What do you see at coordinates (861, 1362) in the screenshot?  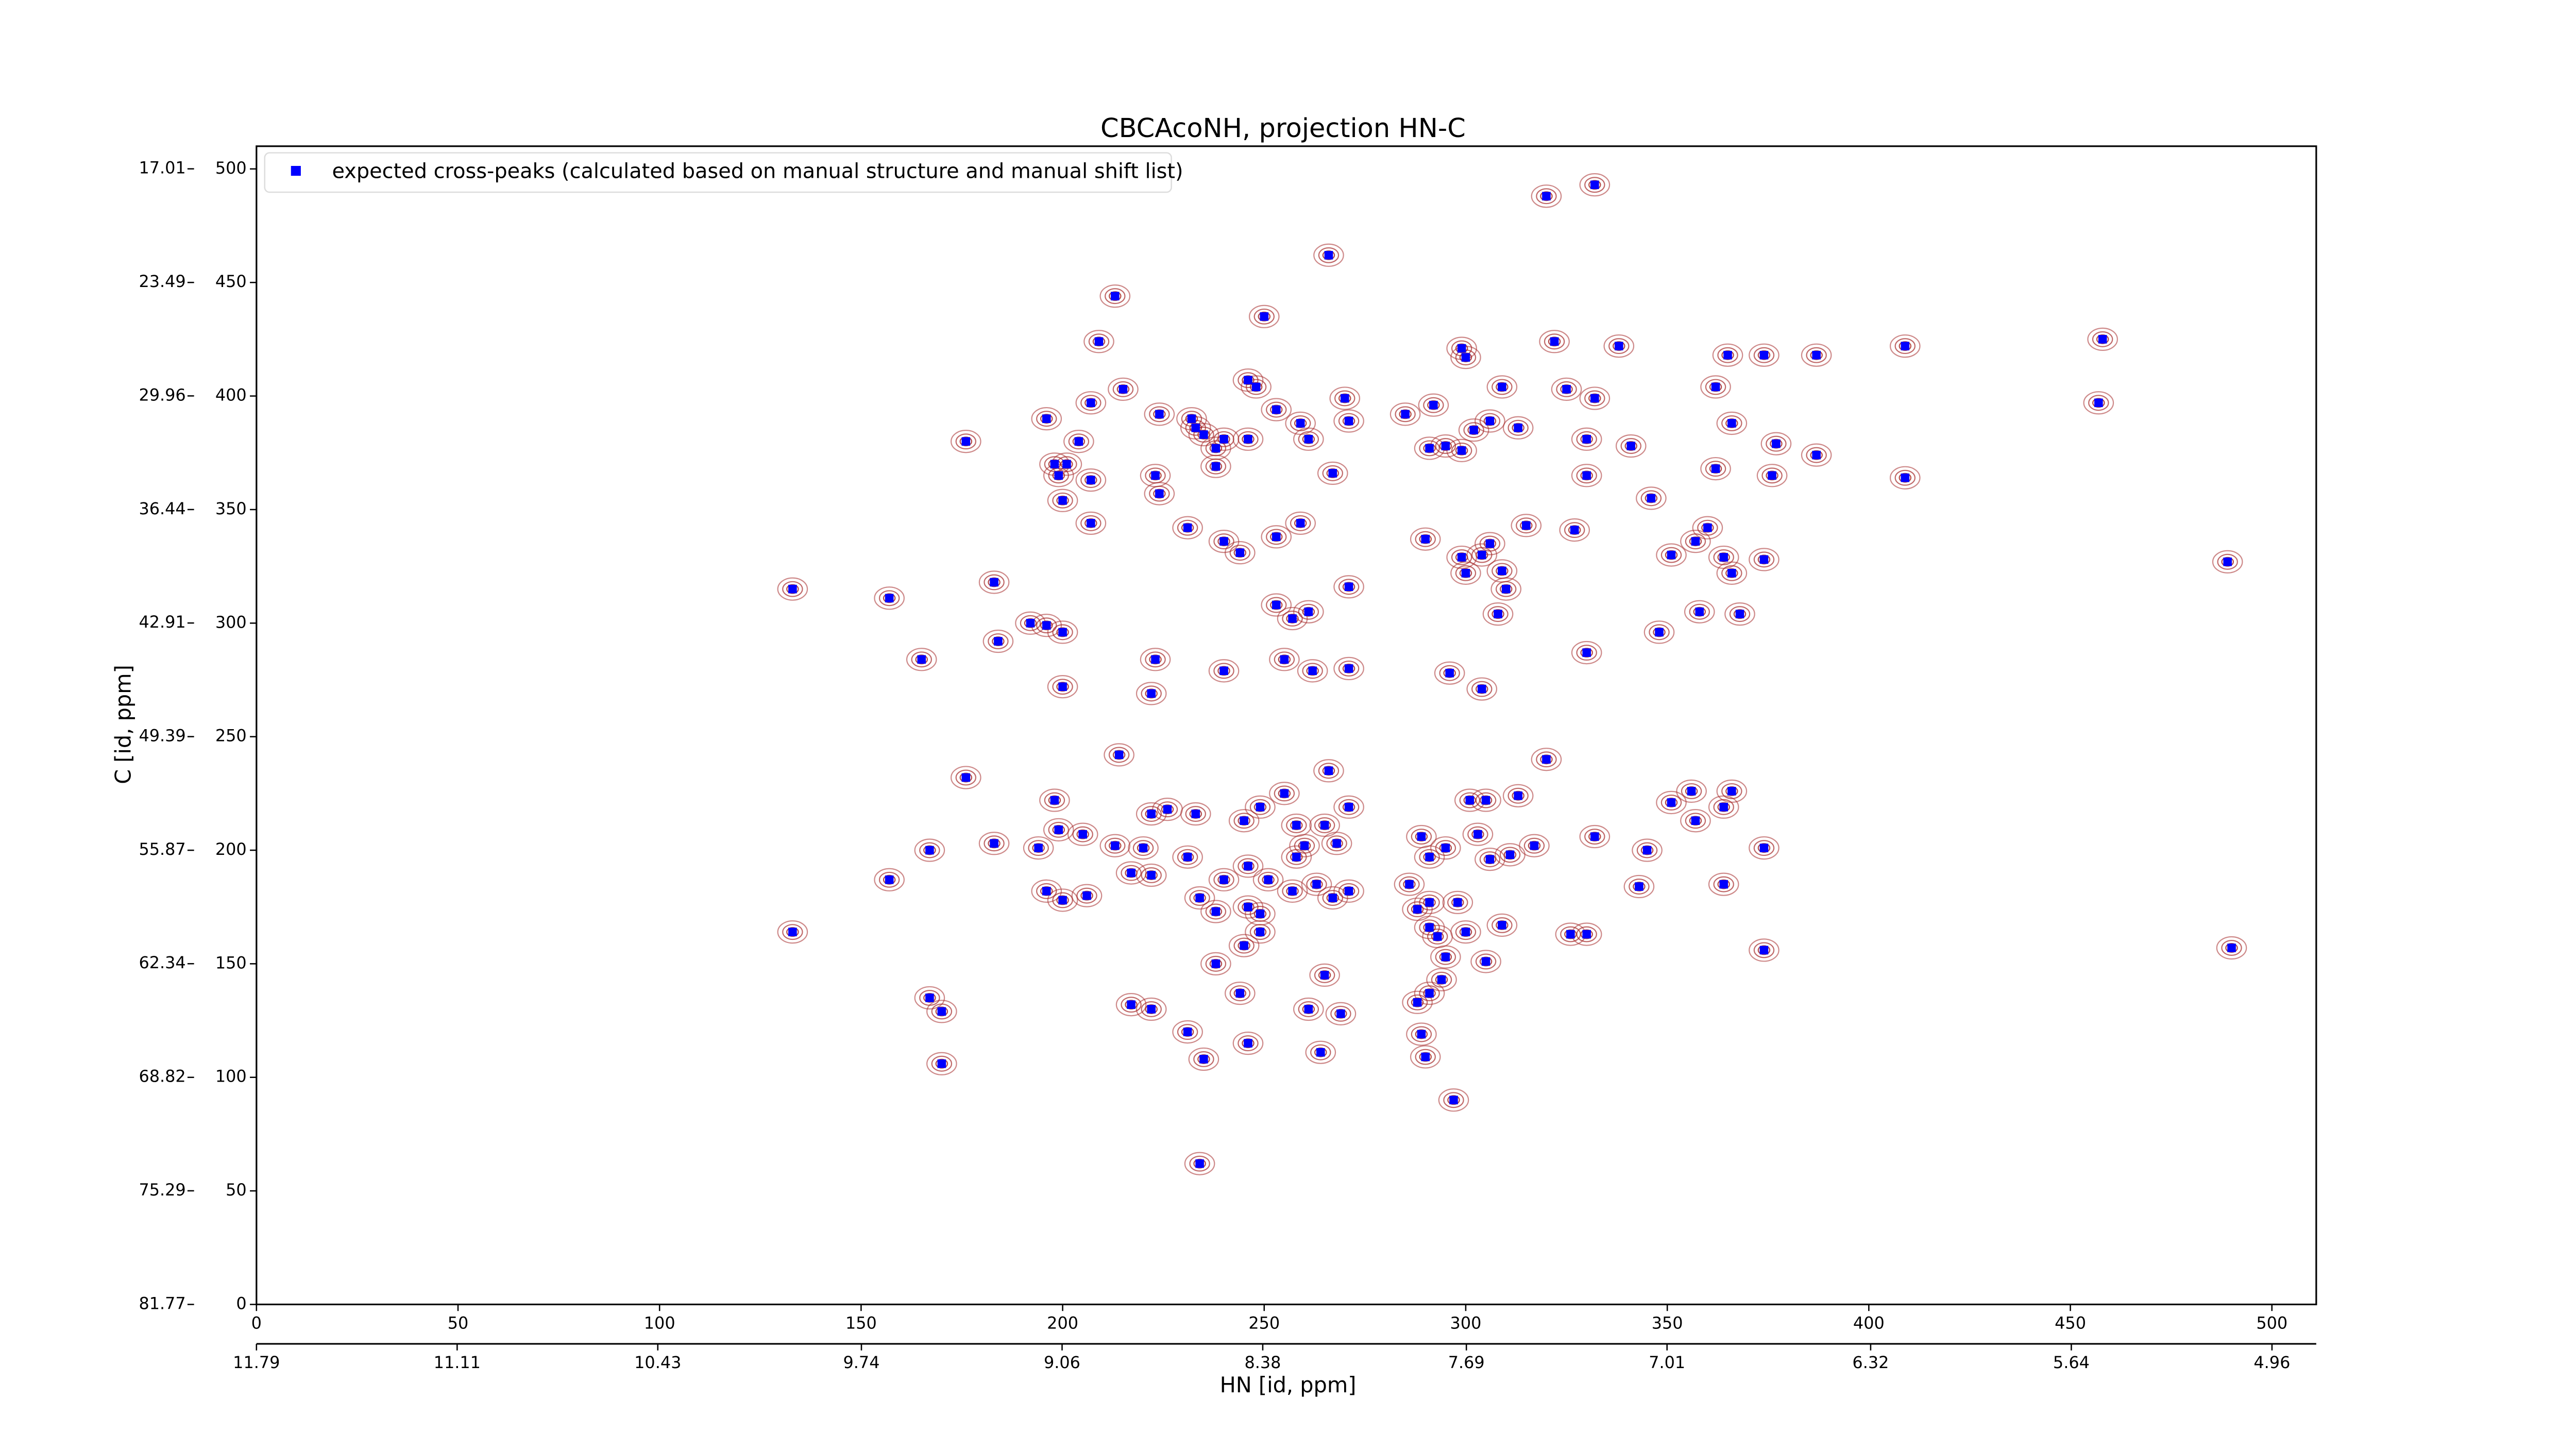 I see `x2-tick-label: 9.74` at bounding box center [861, 1362].